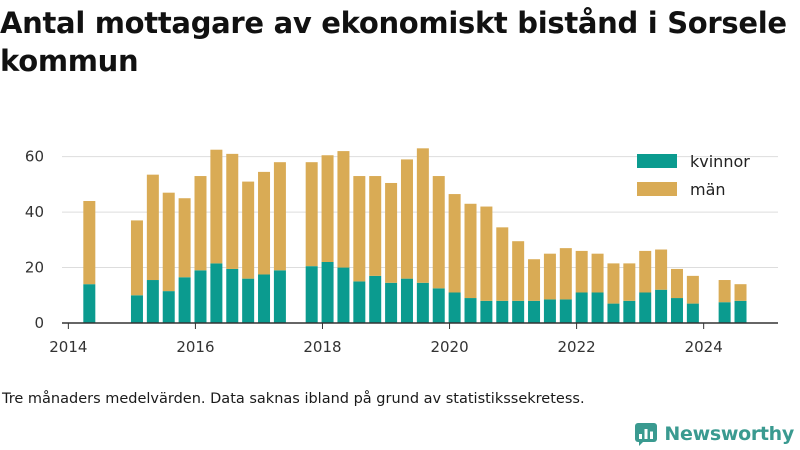 This screenshot has height=450, width=800. Describe the element at coordinates (646, 434) in the screenshot. I see `newsworthy-logo-icon` at that location.